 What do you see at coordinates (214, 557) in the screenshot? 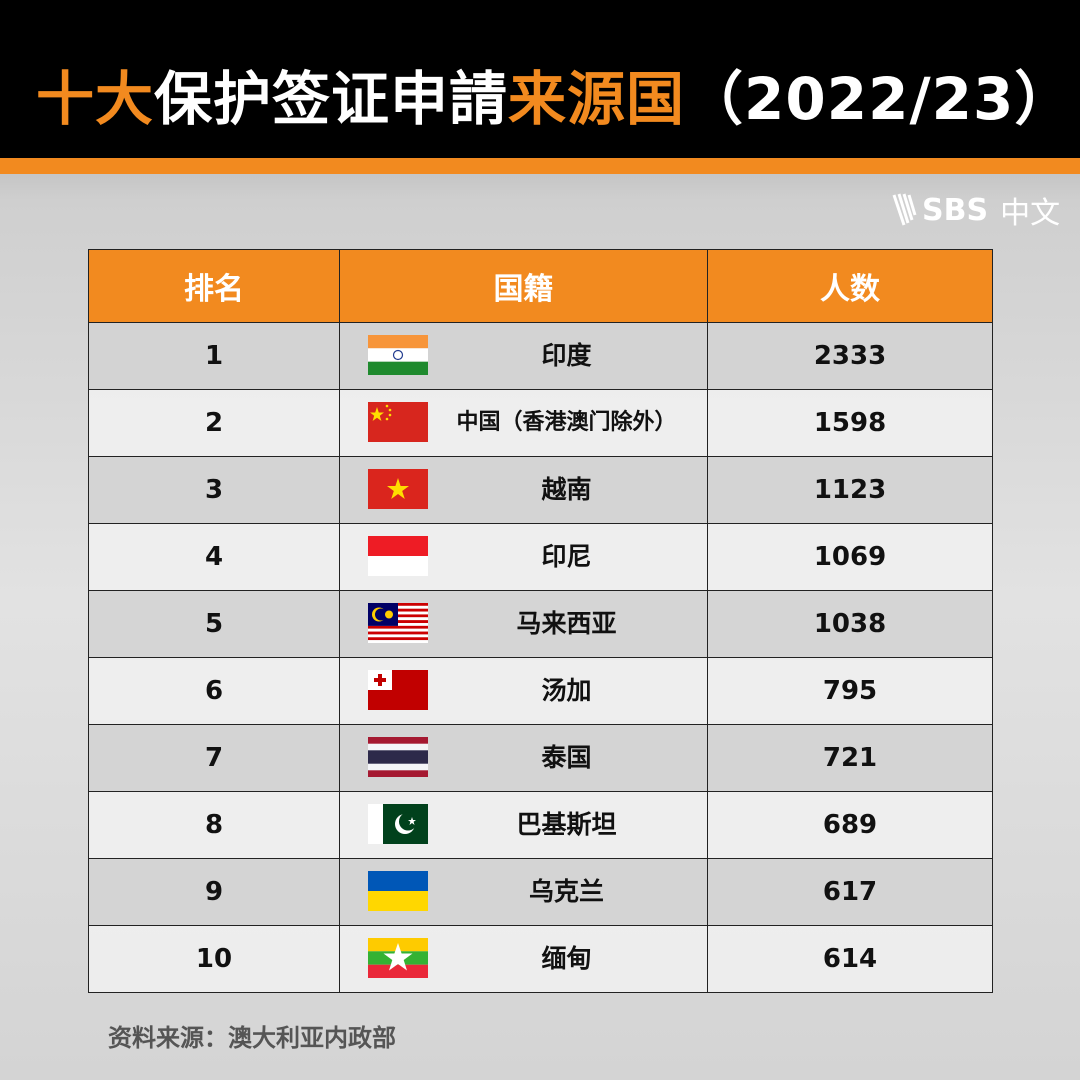
I see `rank-cell: 4` at bounding box center [214, 557].